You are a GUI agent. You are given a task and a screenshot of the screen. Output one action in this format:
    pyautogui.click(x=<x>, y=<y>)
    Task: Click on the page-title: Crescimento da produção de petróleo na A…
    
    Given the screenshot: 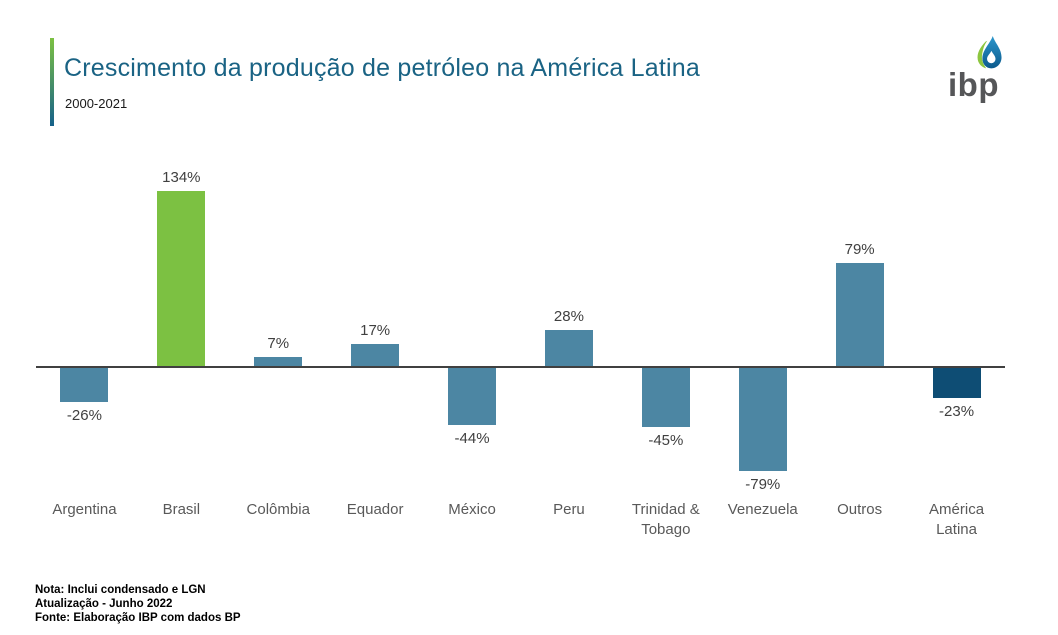 What is the action you would take?
    pyautogui.click(x=382, y=68)
    